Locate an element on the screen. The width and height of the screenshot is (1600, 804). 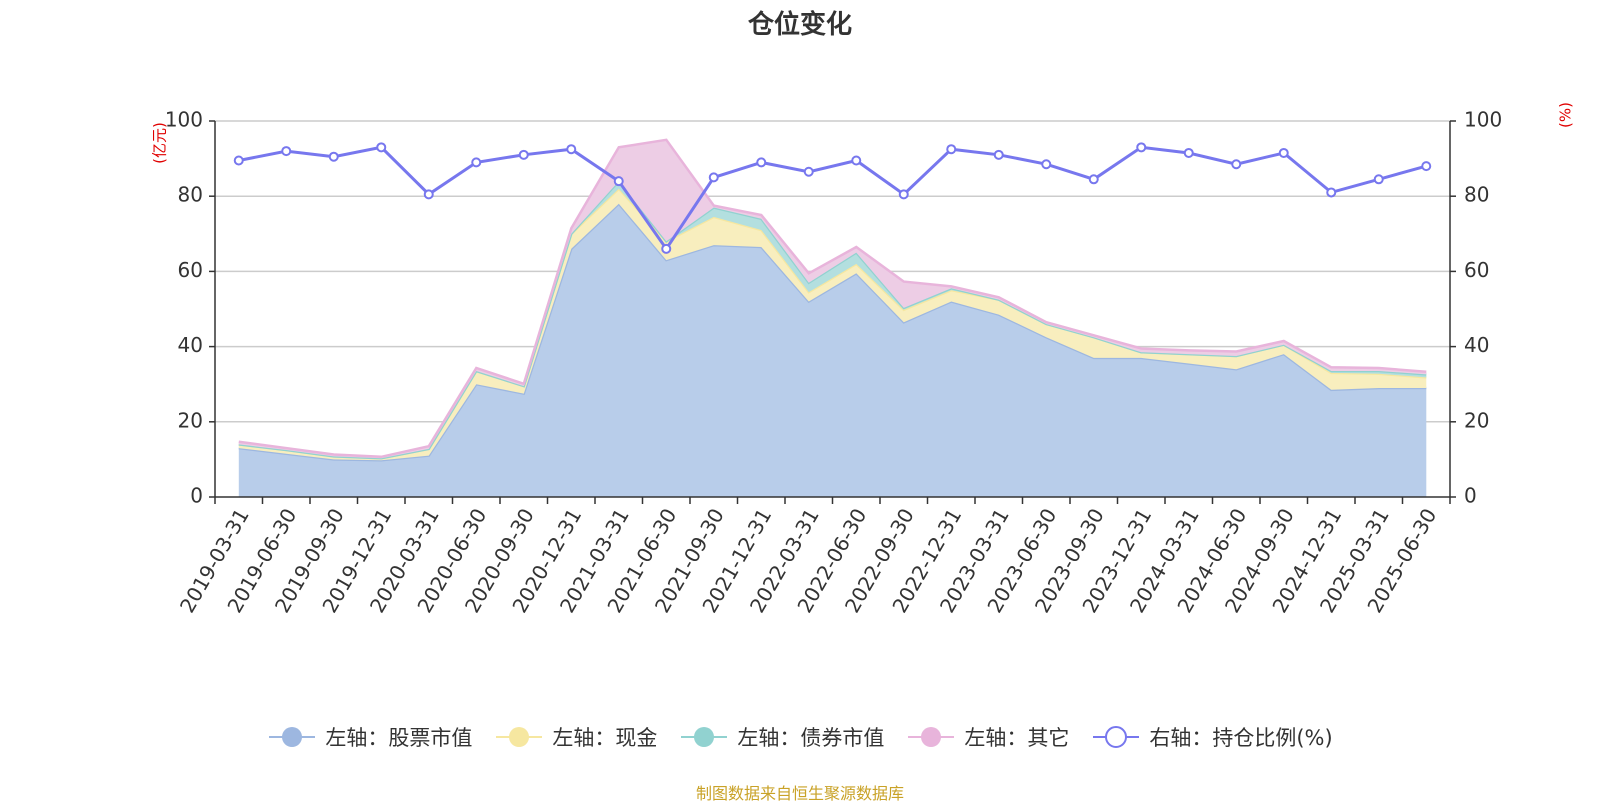
right-axis-tick-label: 100 is located at coordinates (1483, 120).